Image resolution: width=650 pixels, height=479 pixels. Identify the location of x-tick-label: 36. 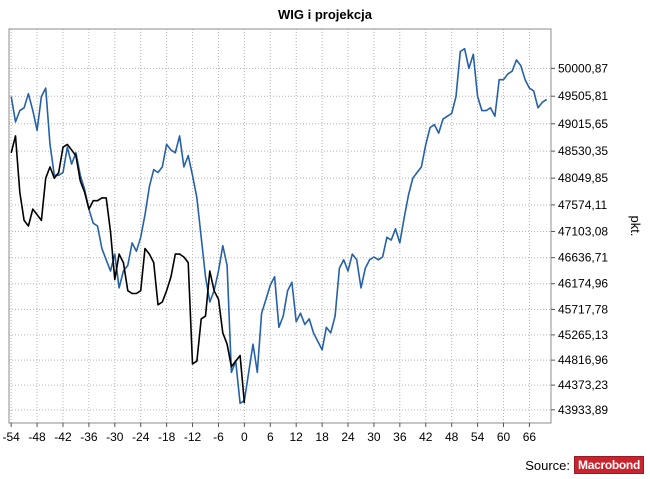
(400, 437).